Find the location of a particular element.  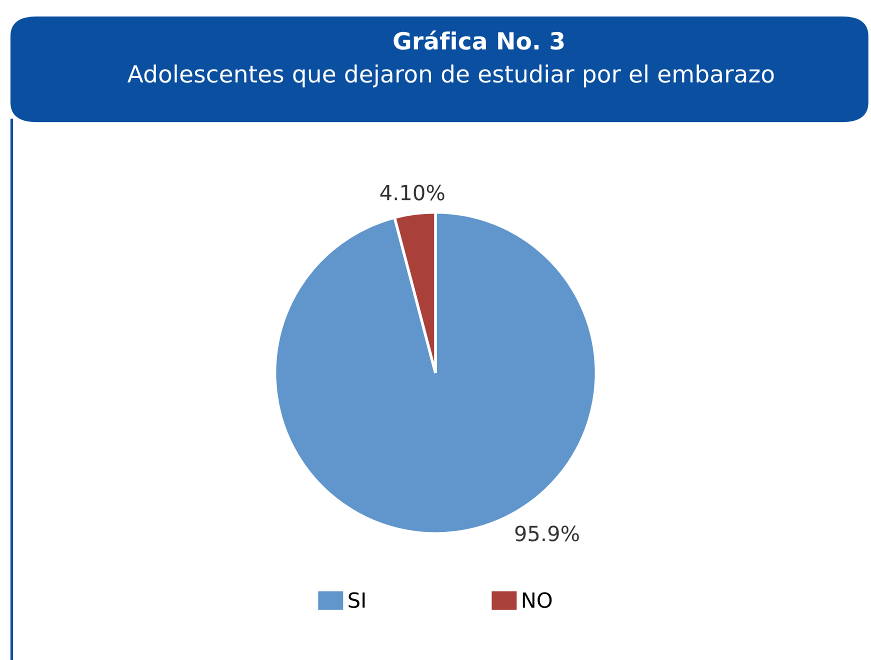

legend-label: SI is located at coordinates (356, 600).